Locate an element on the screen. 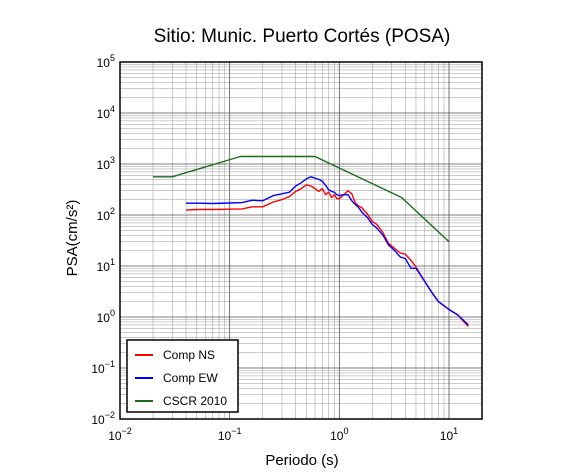 Image resolution: width=586 pixels, height=475 pixels. y-axis-label: PSA(cm/s²) is located at coordinates (72, 238).